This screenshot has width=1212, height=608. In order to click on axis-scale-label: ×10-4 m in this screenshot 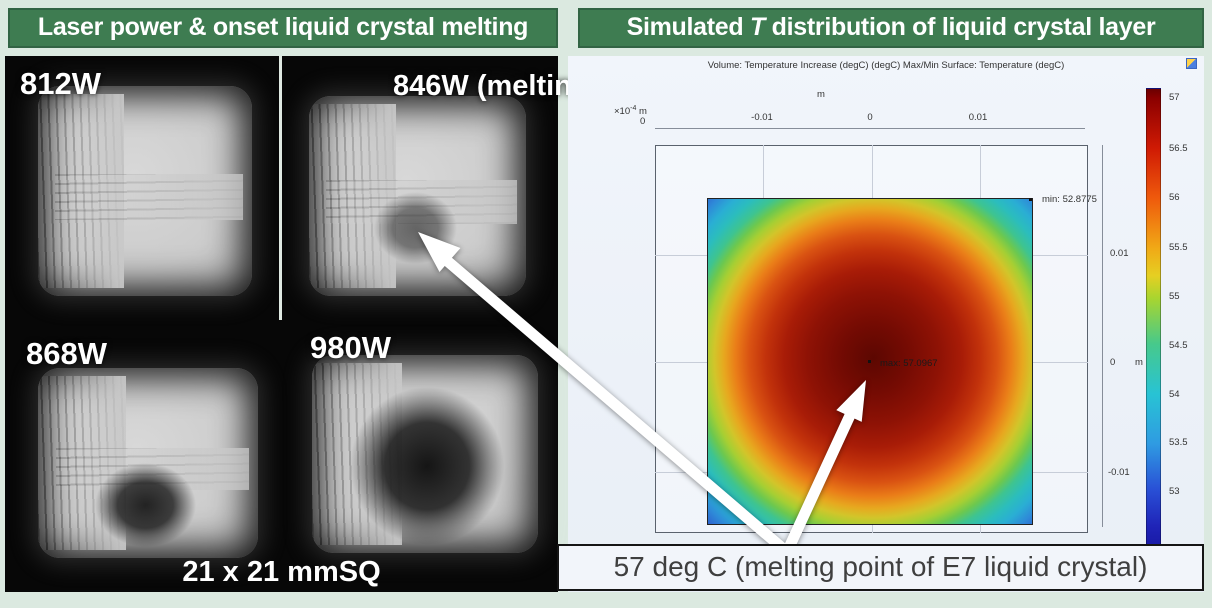, I will do `click(630, 111)`.